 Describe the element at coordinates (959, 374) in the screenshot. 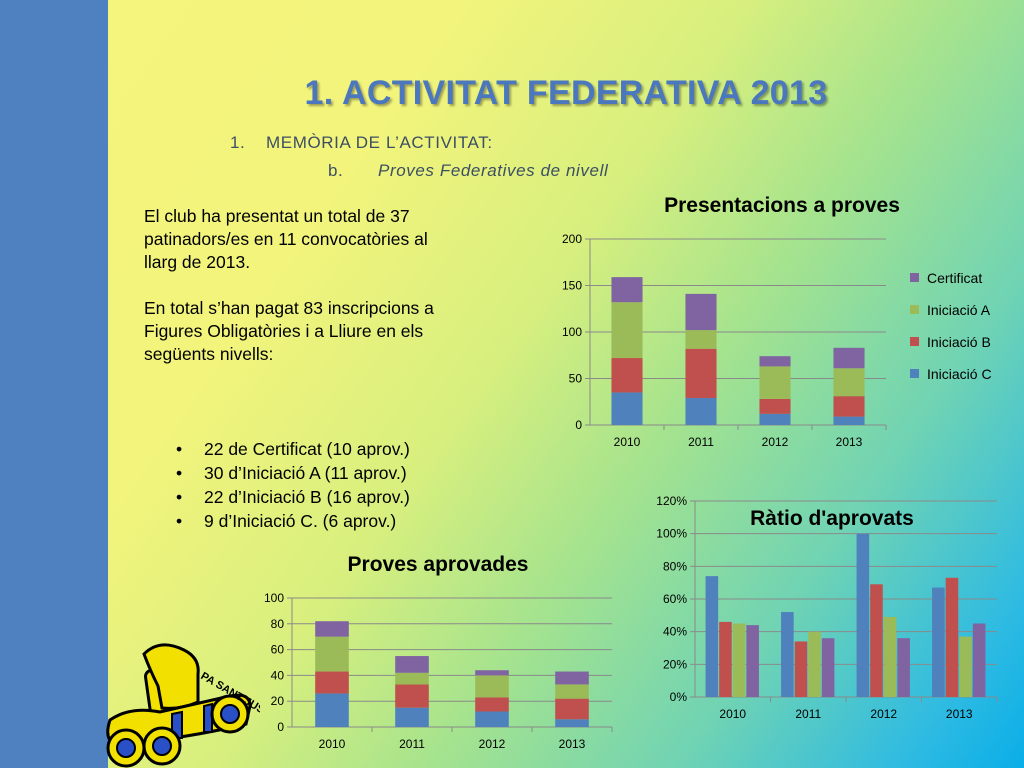

I see `legend-label-iniciacio-c: Iniciació C` at that location.